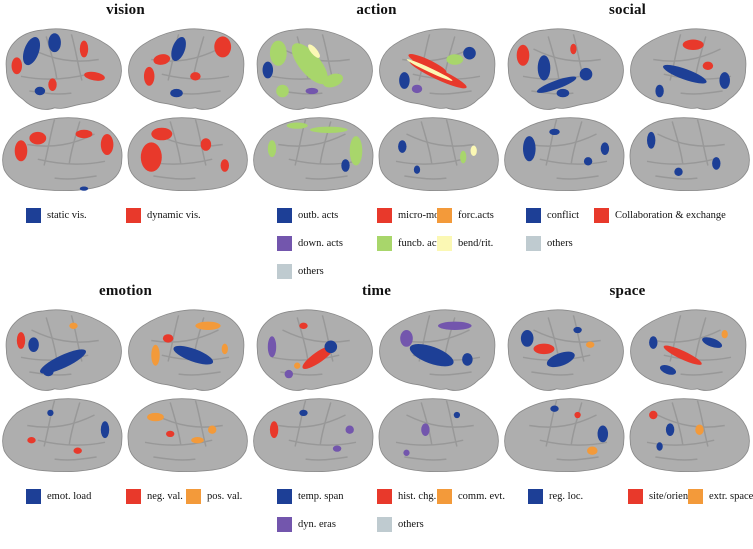 This screenshot has height=549, width=753. What do you see at coordinates (552, 215) in the screenshot?
I see `legend-item: conflict` at bounding box center [552, 215].